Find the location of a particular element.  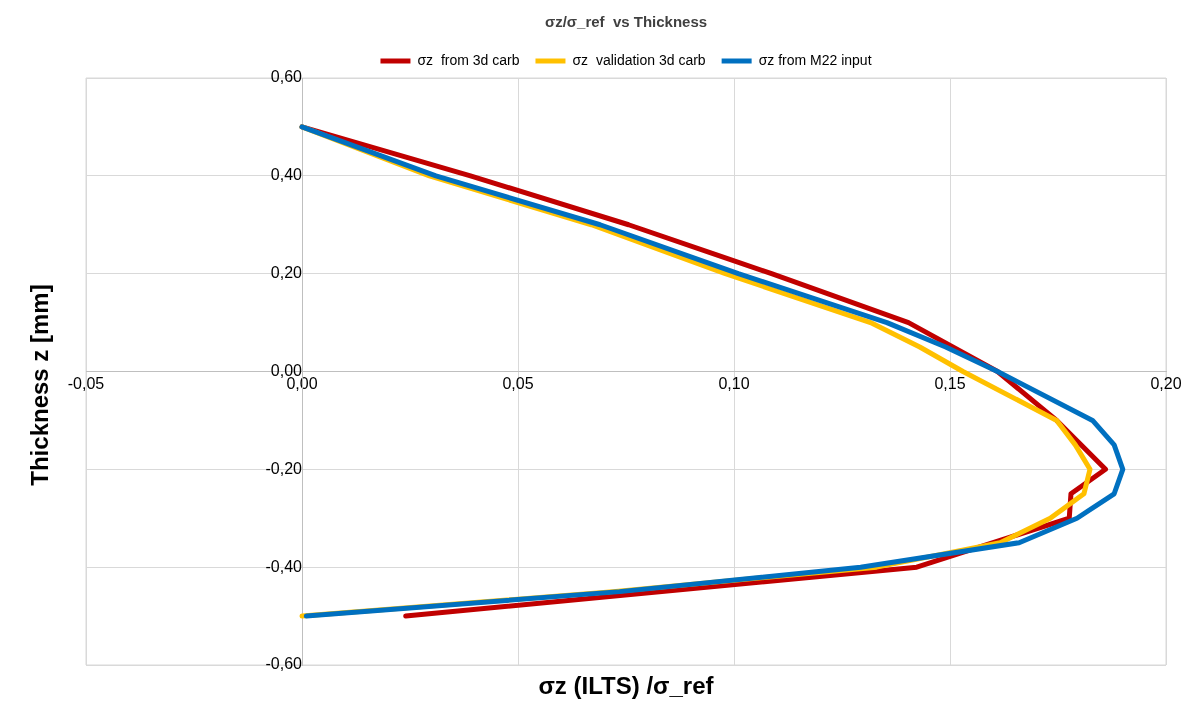

y-tick-label: 0,20 is located at coordinates (286, 273).